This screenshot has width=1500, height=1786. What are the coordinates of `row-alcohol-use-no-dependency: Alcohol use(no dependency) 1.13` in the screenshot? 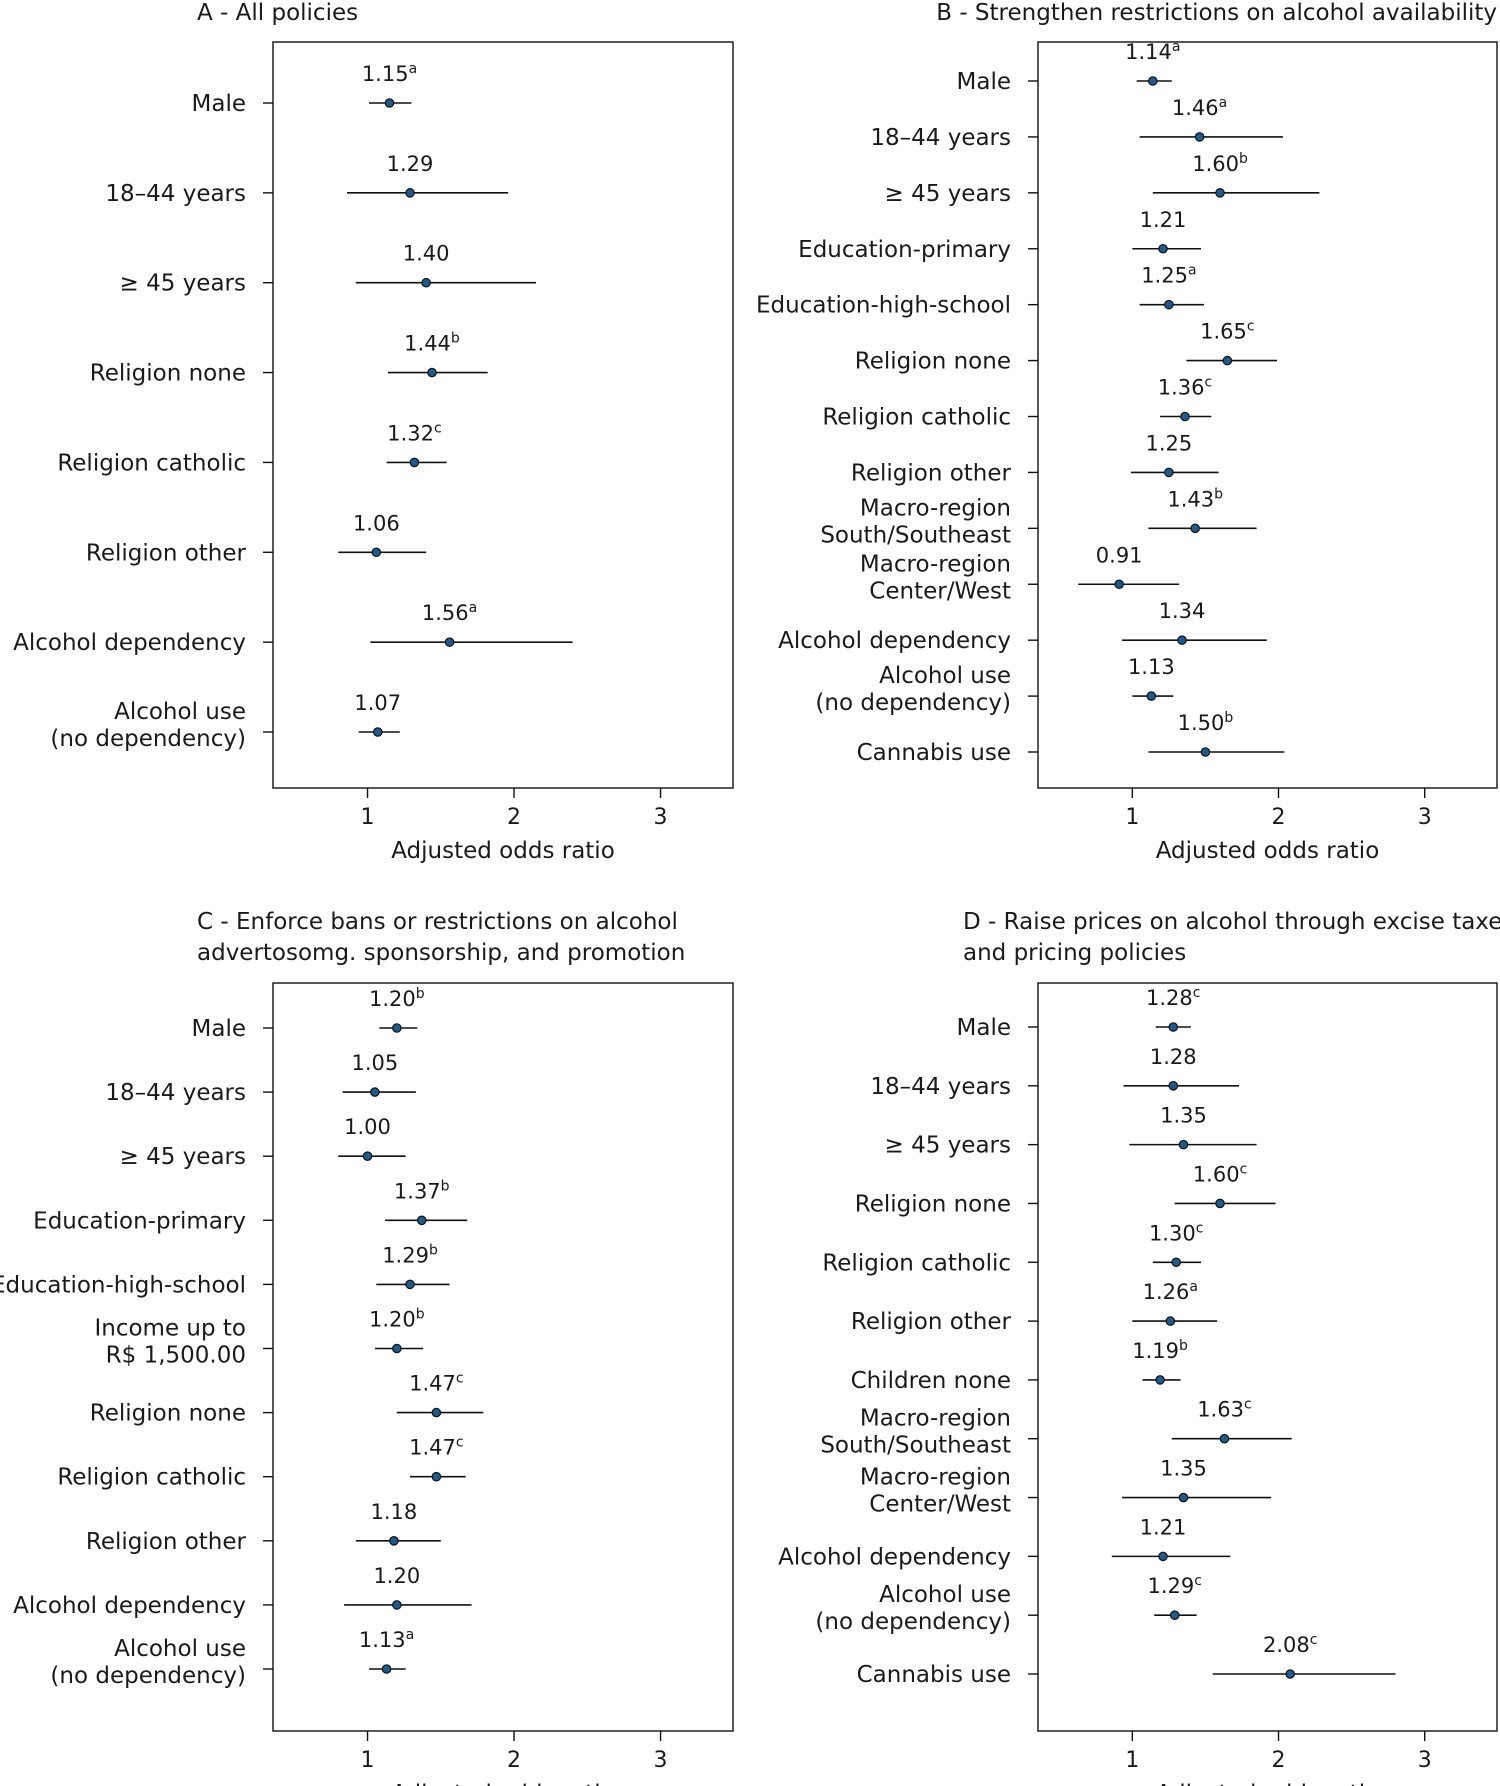 It's located at (994, 685).